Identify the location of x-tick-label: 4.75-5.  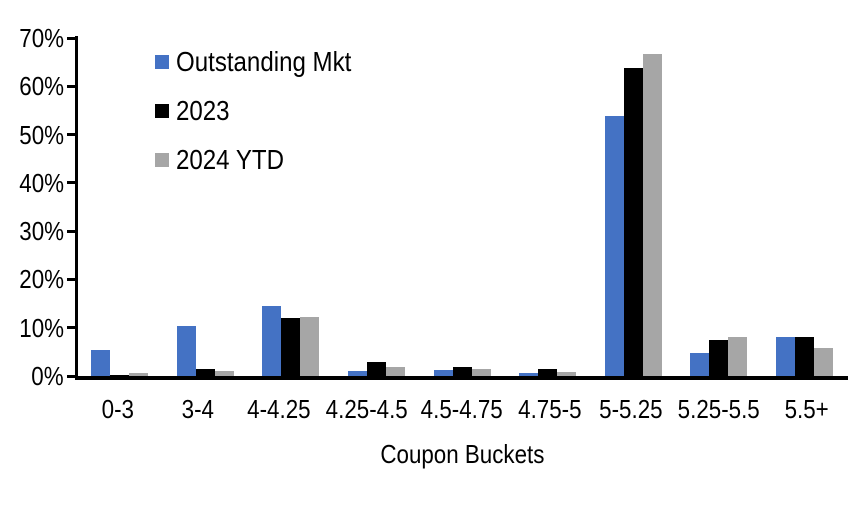
(550, 409).